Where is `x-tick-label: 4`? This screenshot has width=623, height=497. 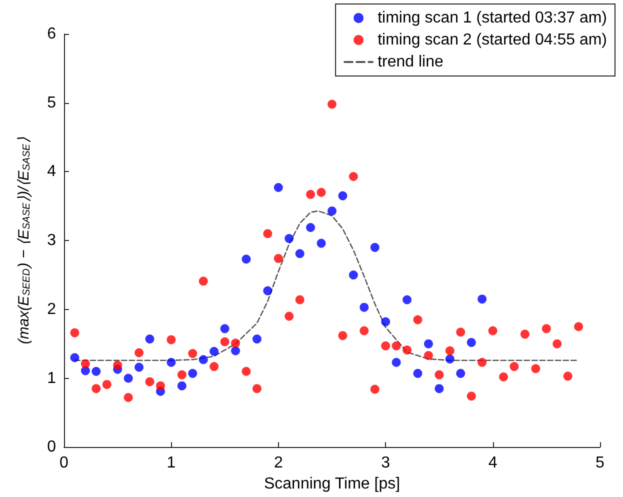
x-tick-label: 4 is located at coordinates (493, 463).